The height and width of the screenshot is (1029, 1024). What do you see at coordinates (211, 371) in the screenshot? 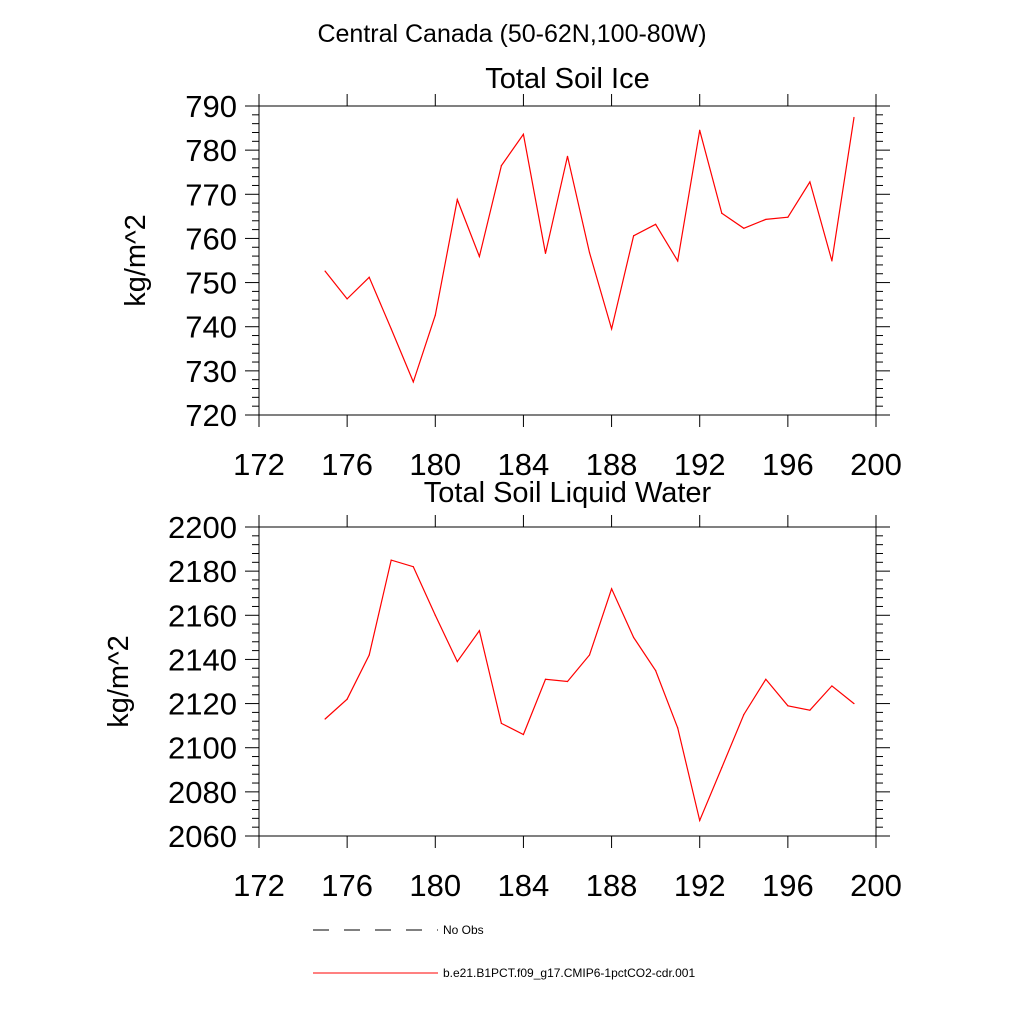
I see `y-tick-label: 730` at bounding box center [211, 371].